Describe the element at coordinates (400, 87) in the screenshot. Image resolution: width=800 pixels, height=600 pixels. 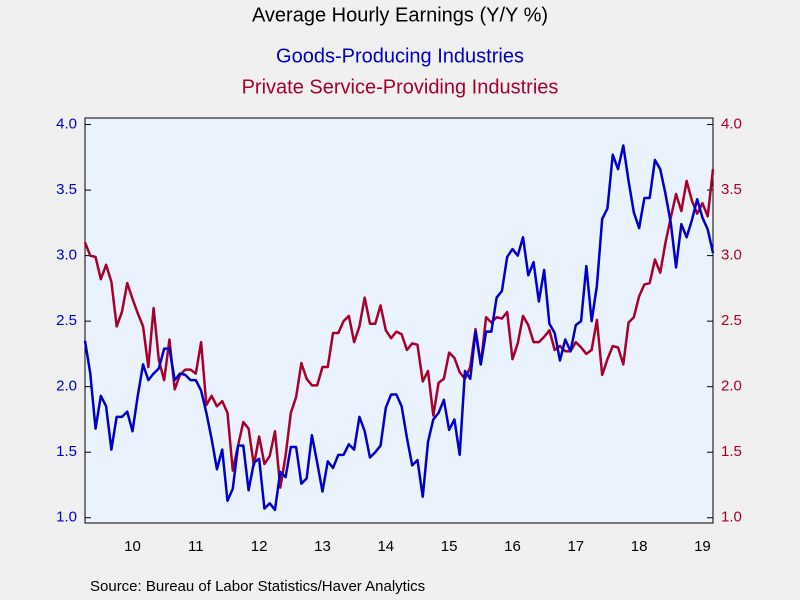
I see `legend-entry: Private Service-Providing Industries` at that location.